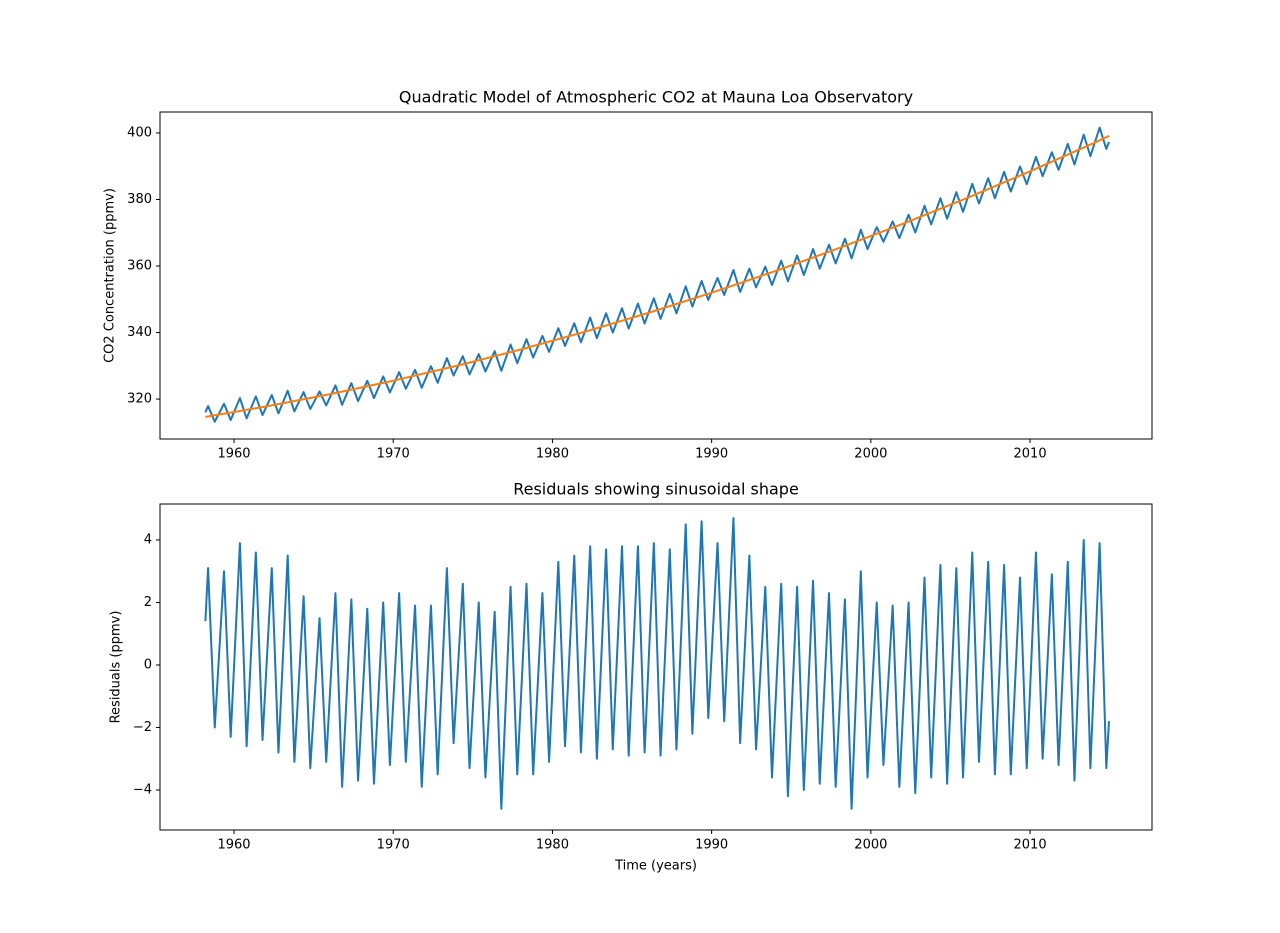 This screenshot has width=1280, height=933. Describe the element at coordinates (148, 664) in the screenshot. I see `y-tick-label: 0` at that location.